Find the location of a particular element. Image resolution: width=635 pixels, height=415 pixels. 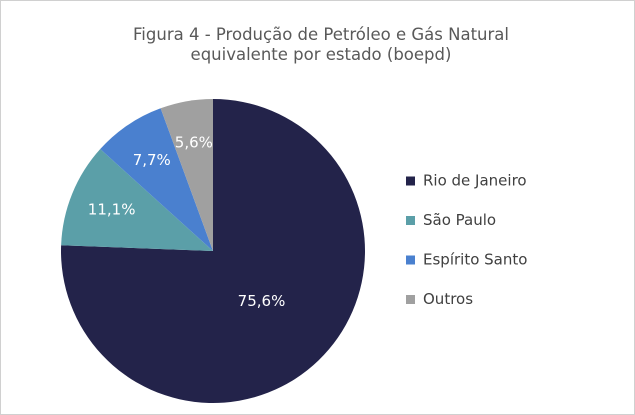

data-label: 11,1% is located at coordinates (112, 209).